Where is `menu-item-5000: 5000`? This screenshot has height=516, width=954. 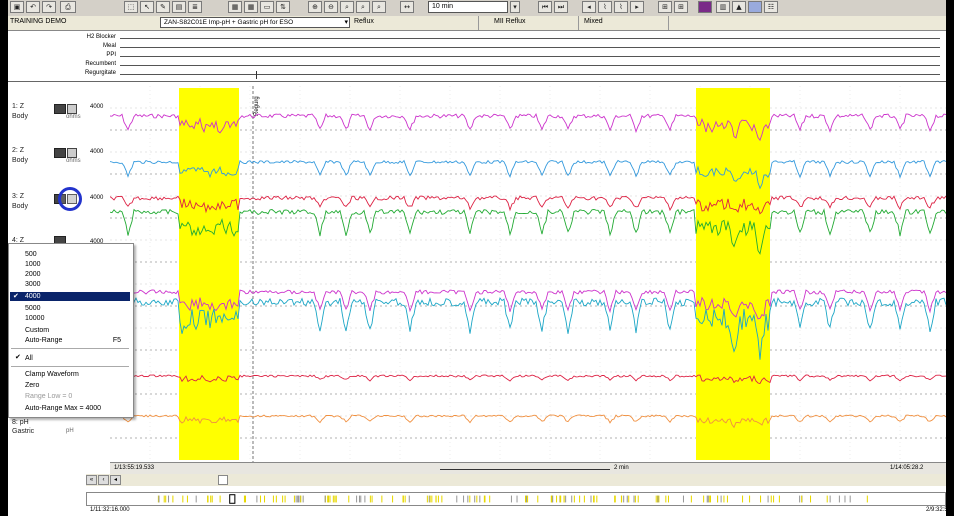
menu-item-5000: 5000 is located at coordinates (33, 308).